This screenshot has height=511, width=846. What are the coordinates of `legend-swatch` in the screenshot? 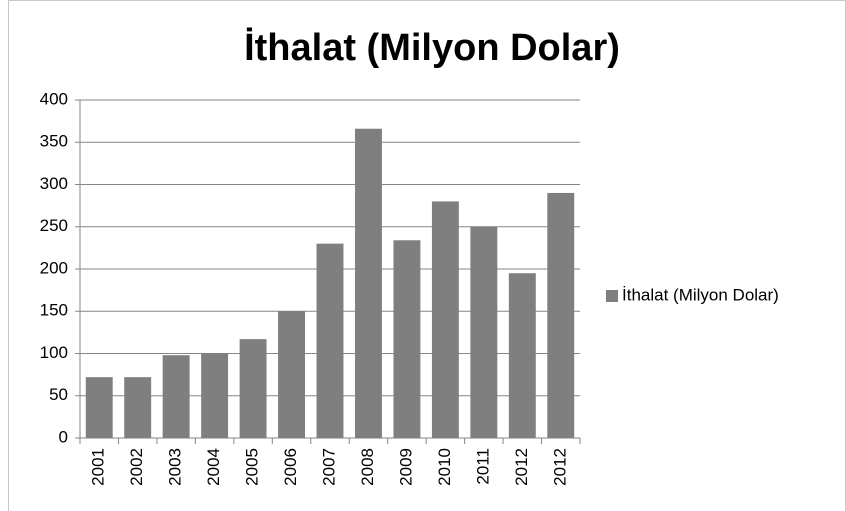 It's located at (612, 296).